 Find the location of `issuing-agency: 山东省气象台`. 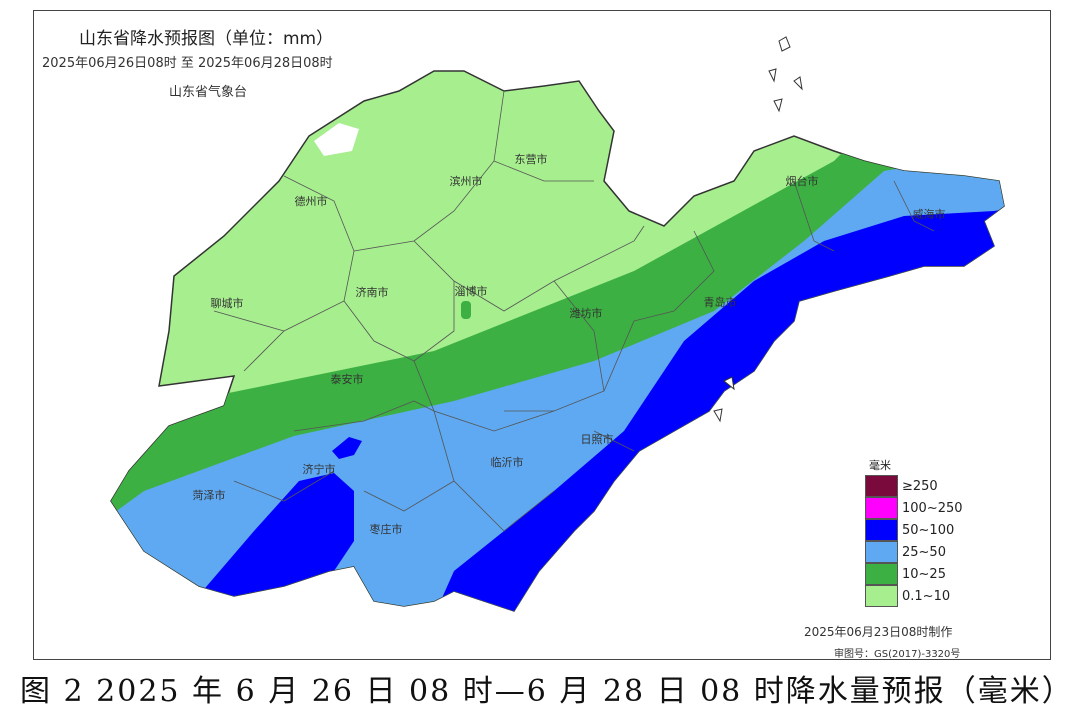

issuing-agency: 山东省气象台 is located at coordinates (208, 92).